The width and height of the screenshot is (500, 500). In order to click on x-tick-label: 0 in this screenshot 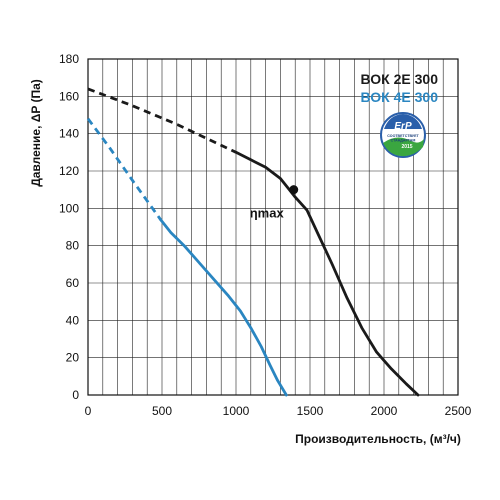, I will do `click(88, 411)`.